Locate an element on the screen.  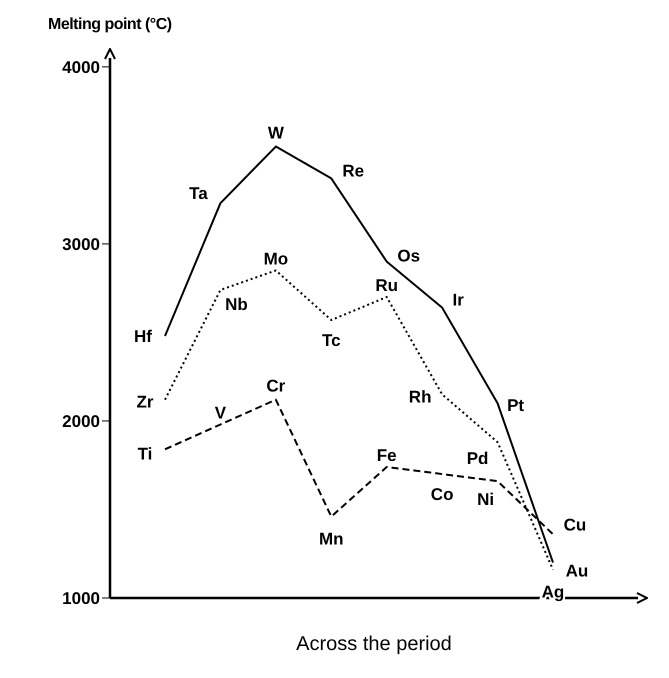
data-label: Hf is located at coordinates (143, 336).